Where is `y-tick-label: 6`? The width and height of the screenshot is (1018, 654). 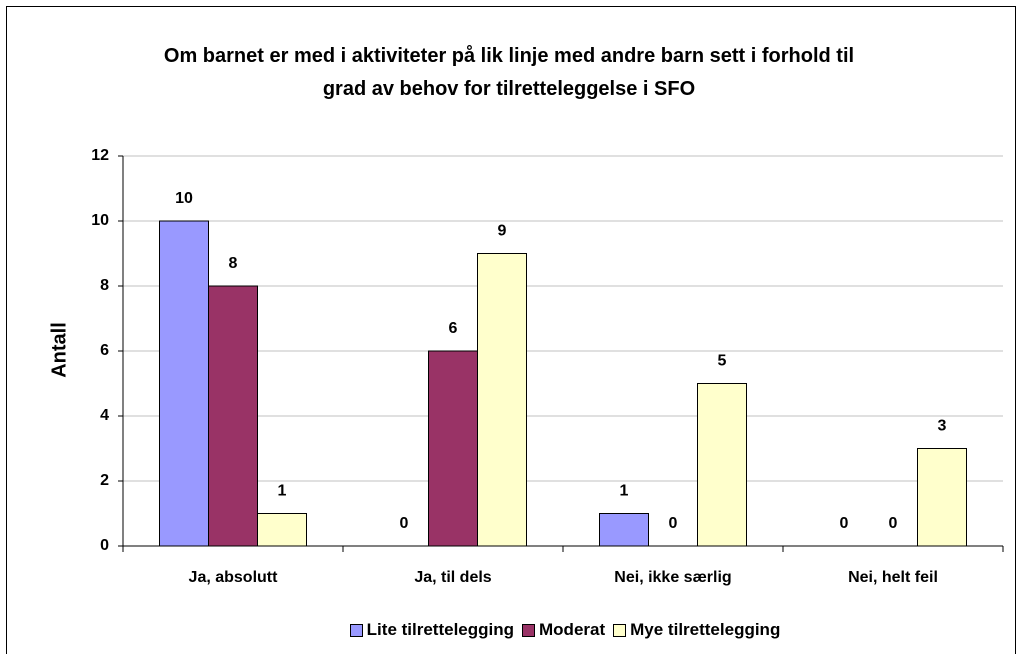 y-tick-label: 6 is located at coordinates (104, 350).